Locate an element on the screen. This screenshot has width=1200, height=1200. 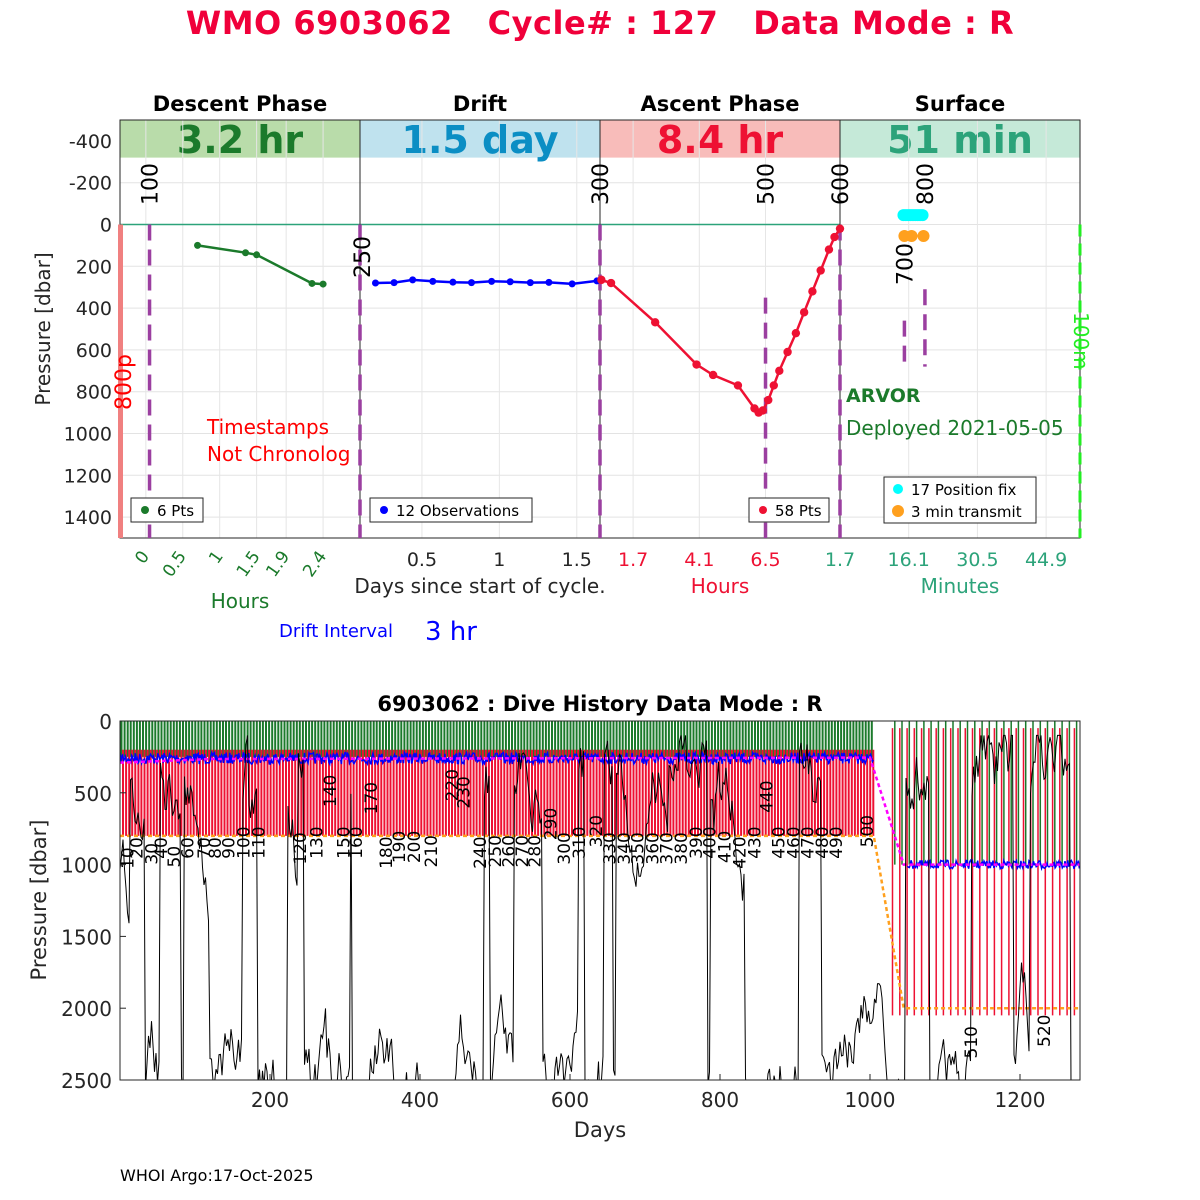
cycle-label: 350 is located at coordinates (639, 848).